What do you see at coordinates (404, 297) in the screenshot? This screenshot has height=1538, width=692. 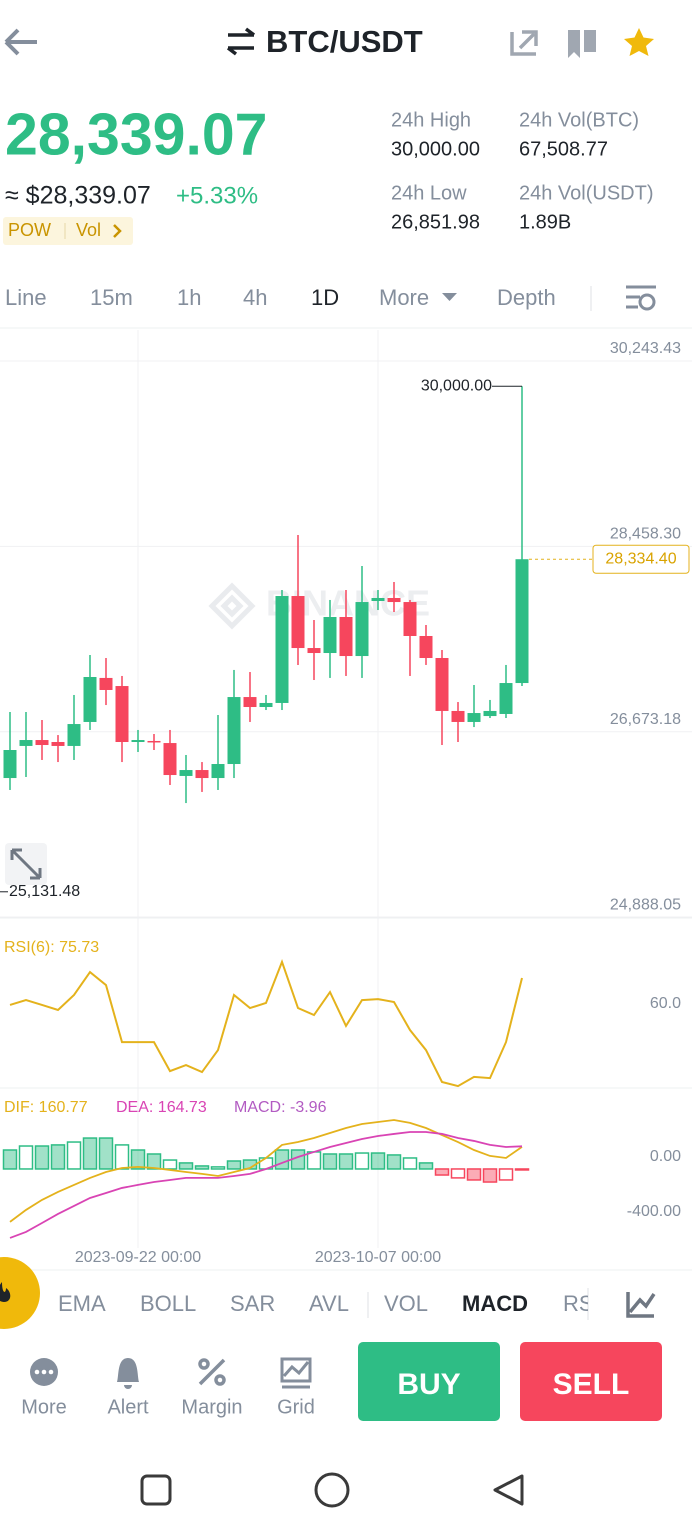 I see `timeframe-tab: More` at bounding box center [404, 297].